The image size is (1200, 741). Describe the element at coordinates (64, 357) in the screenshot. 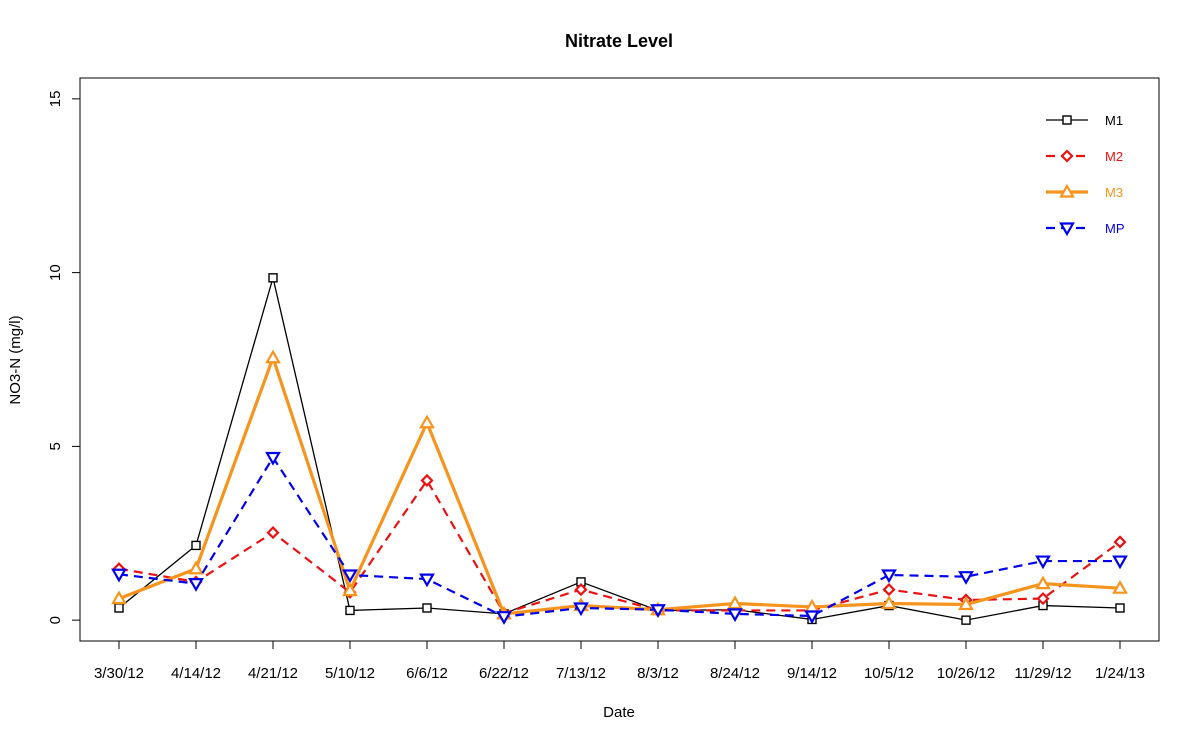

I see `y-axis: 0 5 10 15` at that location.